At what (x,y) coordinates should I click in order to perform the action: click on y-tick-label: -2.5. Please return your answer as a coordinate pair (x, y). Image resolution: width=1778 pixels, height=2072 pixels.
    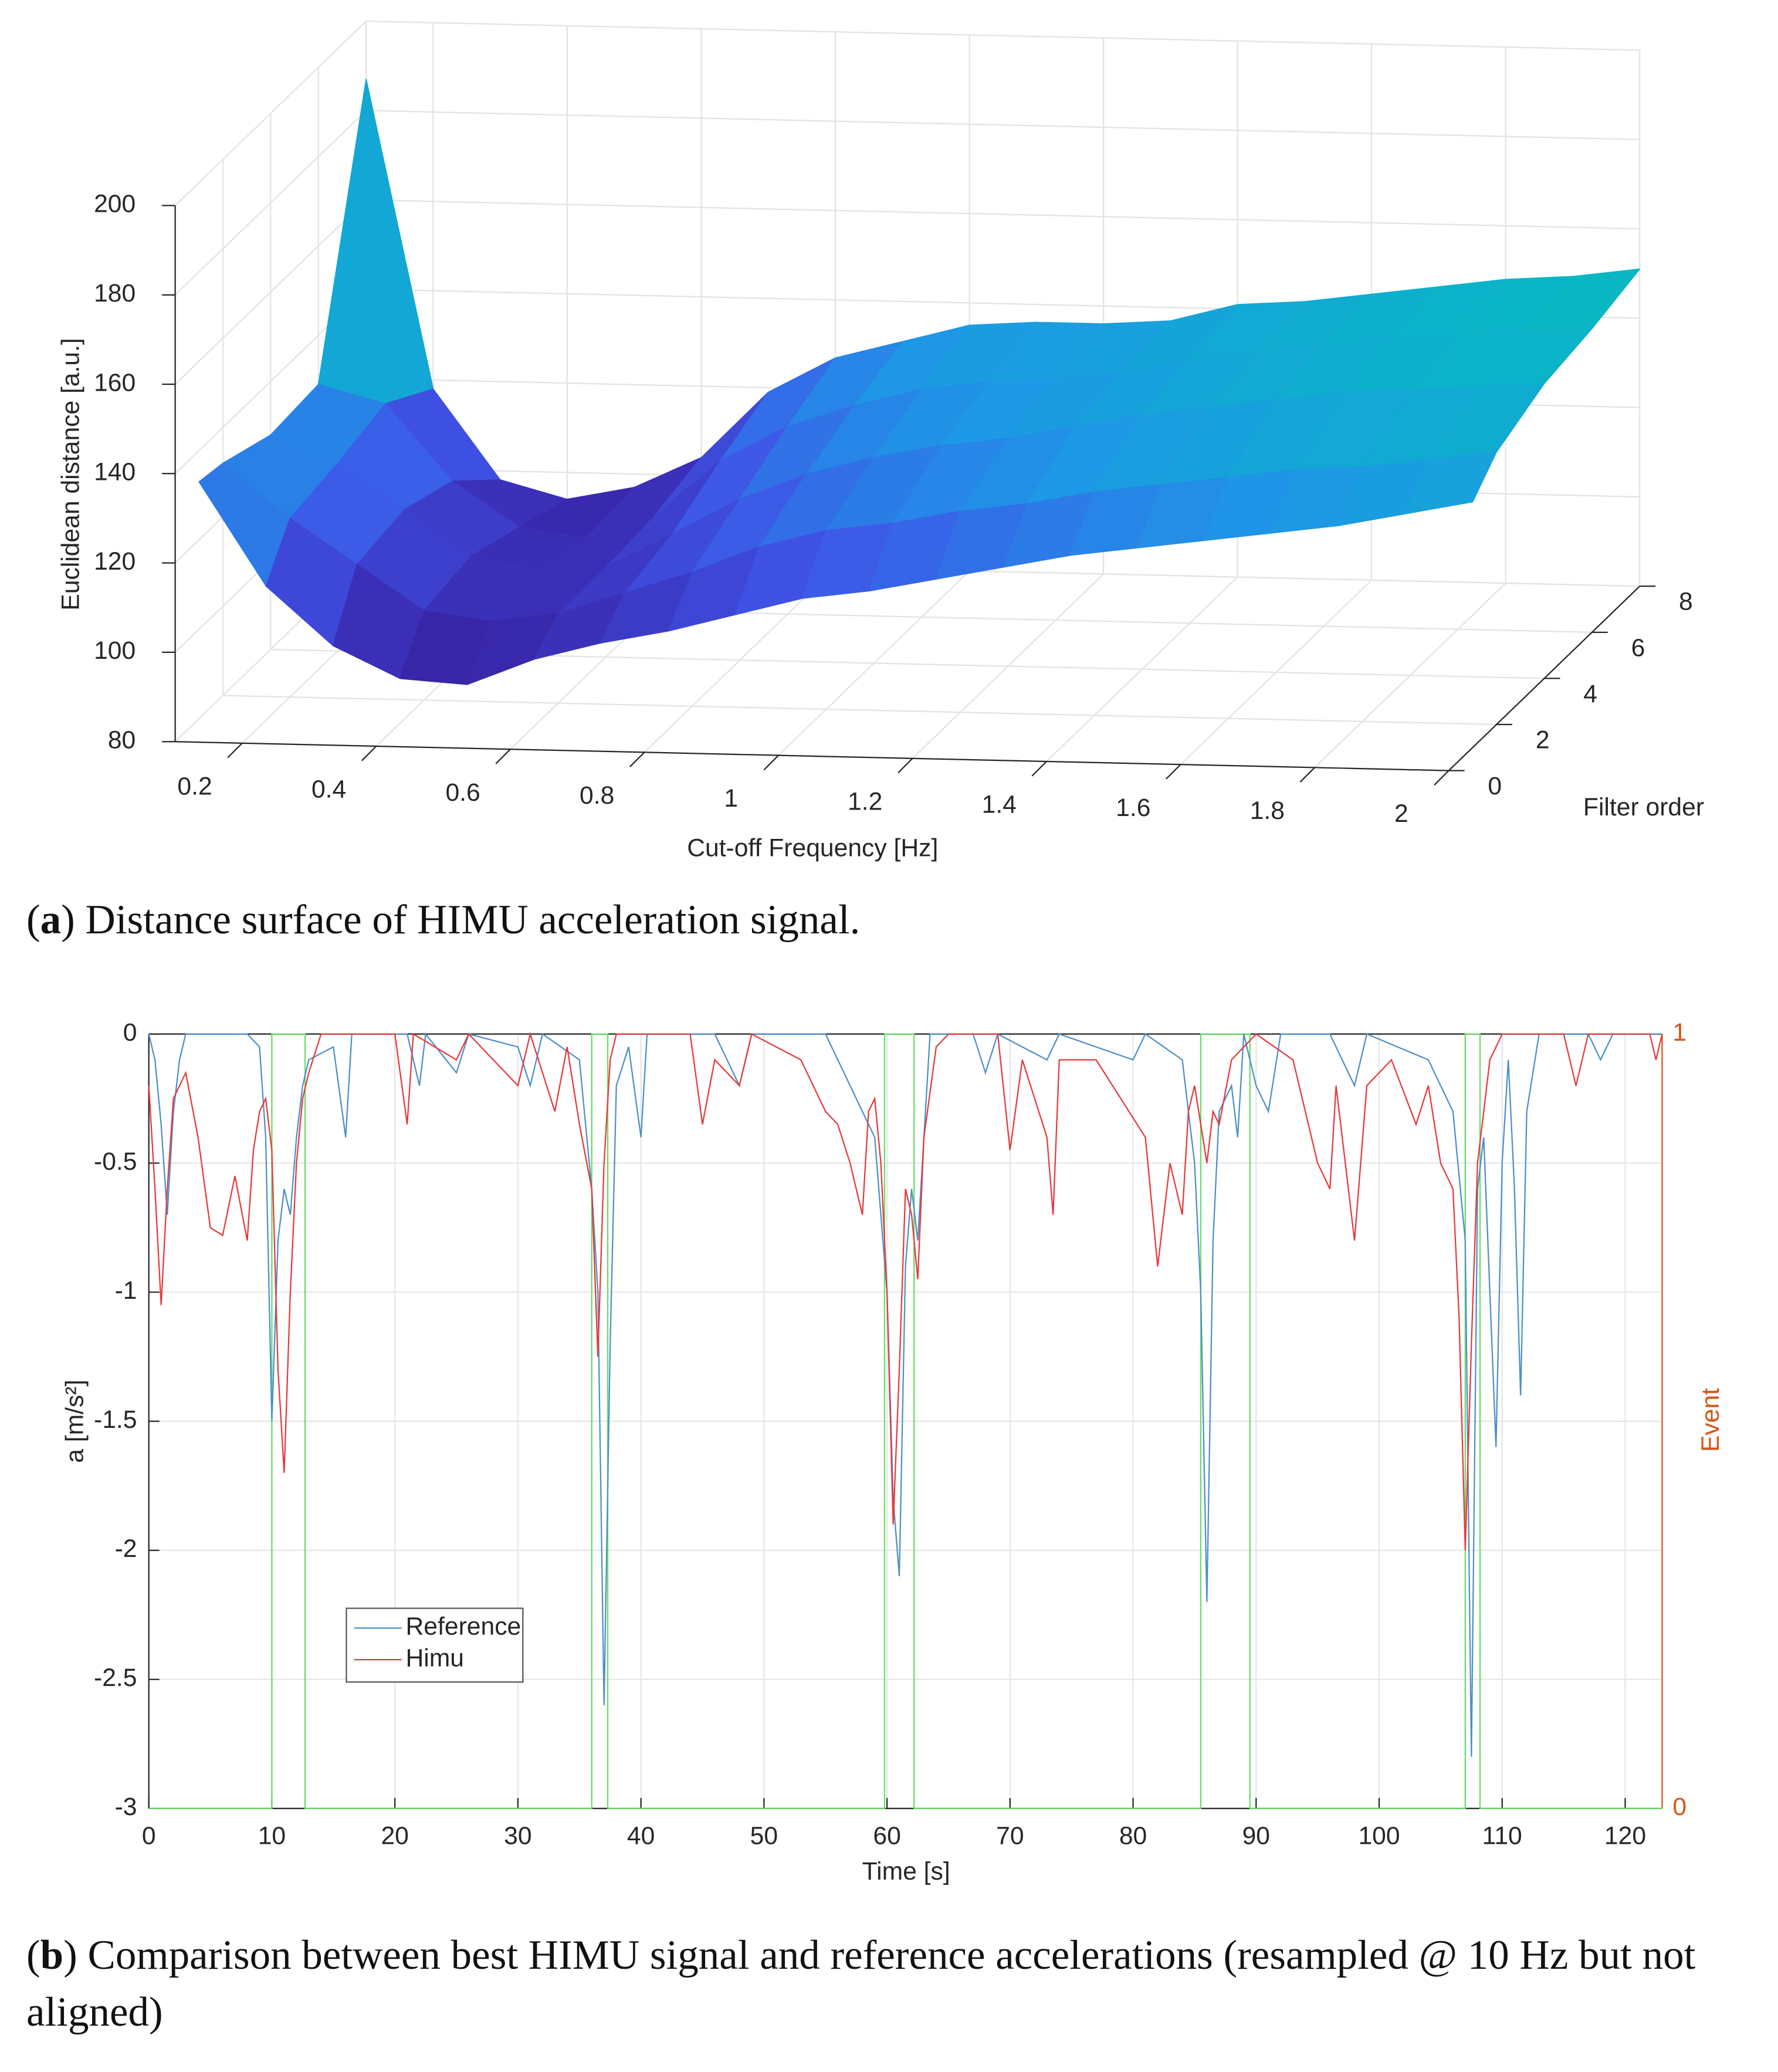
    Looking at the image, I should click on (115, 1678).